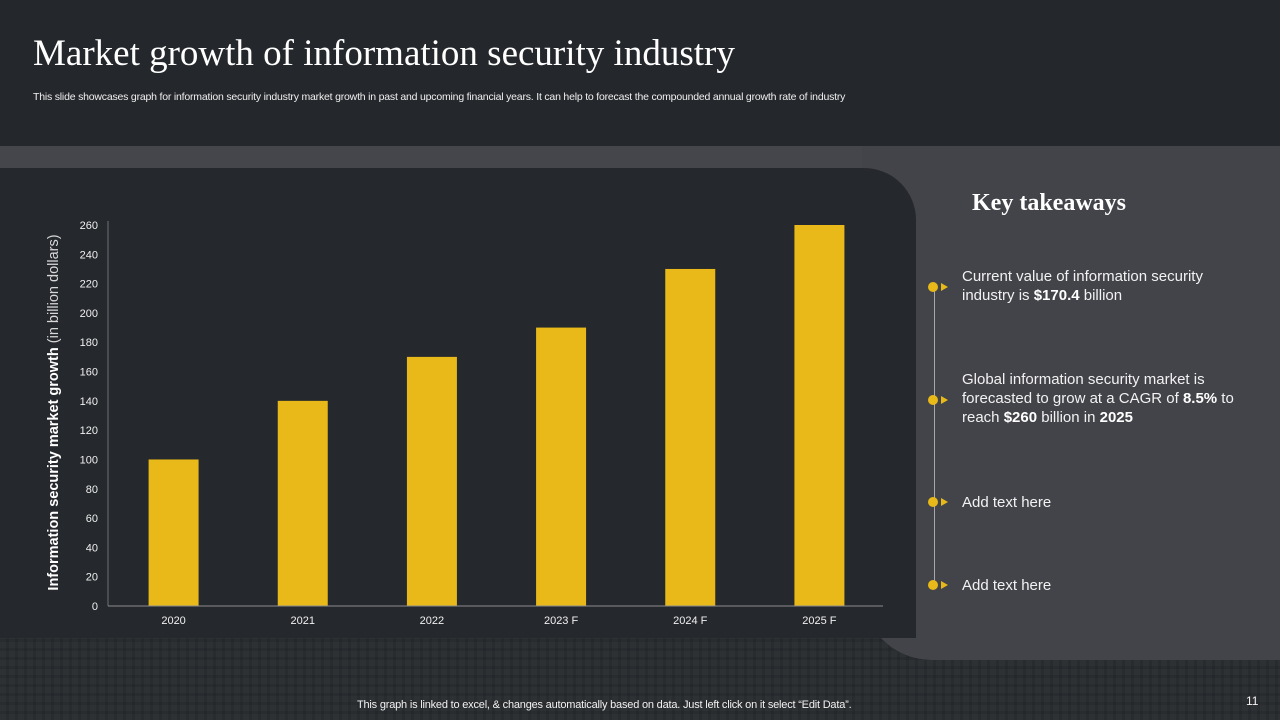 This screenshot has height=720, width=1280. What do you see at coordinates (432, 621) in the screenshot?
I see `x-tick-label: 2022` at bounding box center [432, 621].